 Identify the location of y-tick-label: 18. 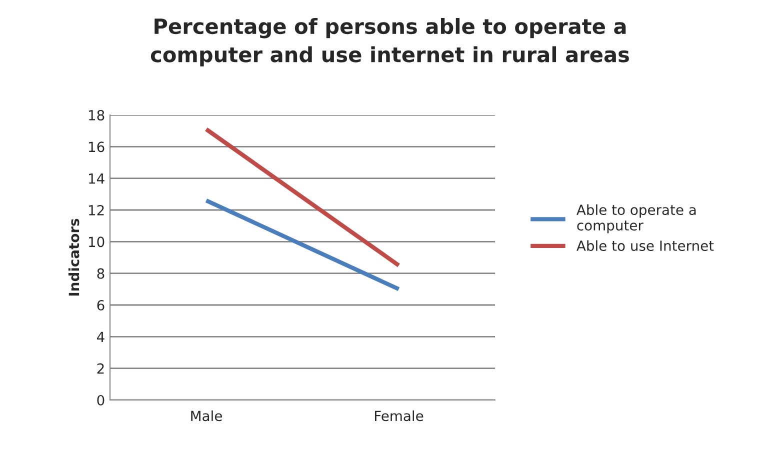
(96, 115).